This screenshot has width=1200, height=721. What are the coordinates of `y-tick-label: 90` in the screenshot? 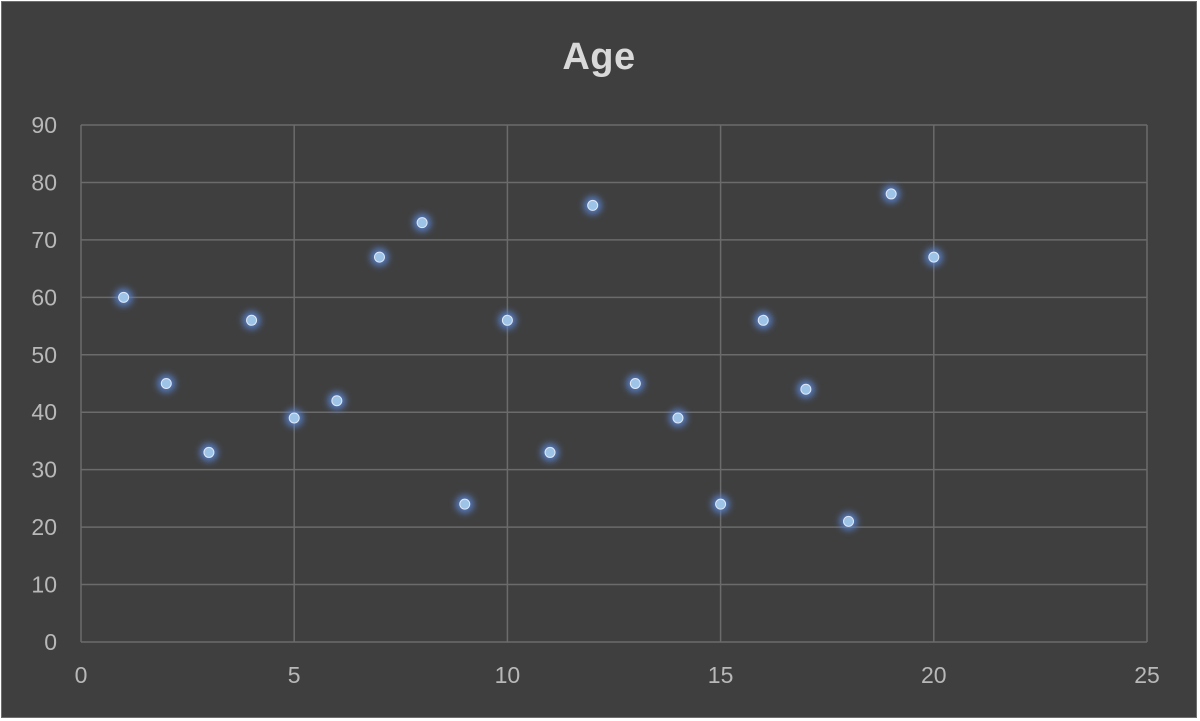 It's located at (44, 125).